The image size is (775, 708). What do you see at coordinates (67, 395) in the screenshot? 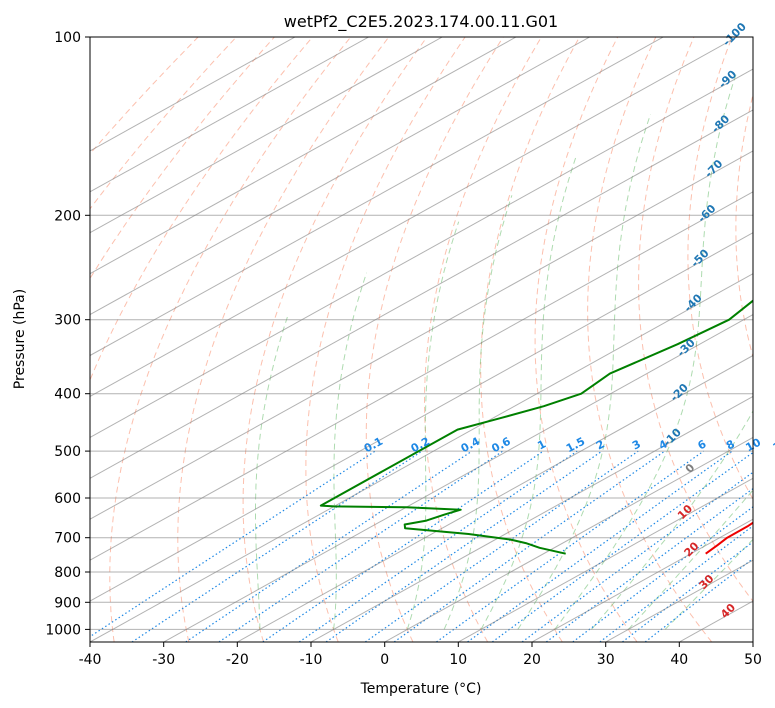
I see `y-tick-label: 400` at bounding box center [67, 395].